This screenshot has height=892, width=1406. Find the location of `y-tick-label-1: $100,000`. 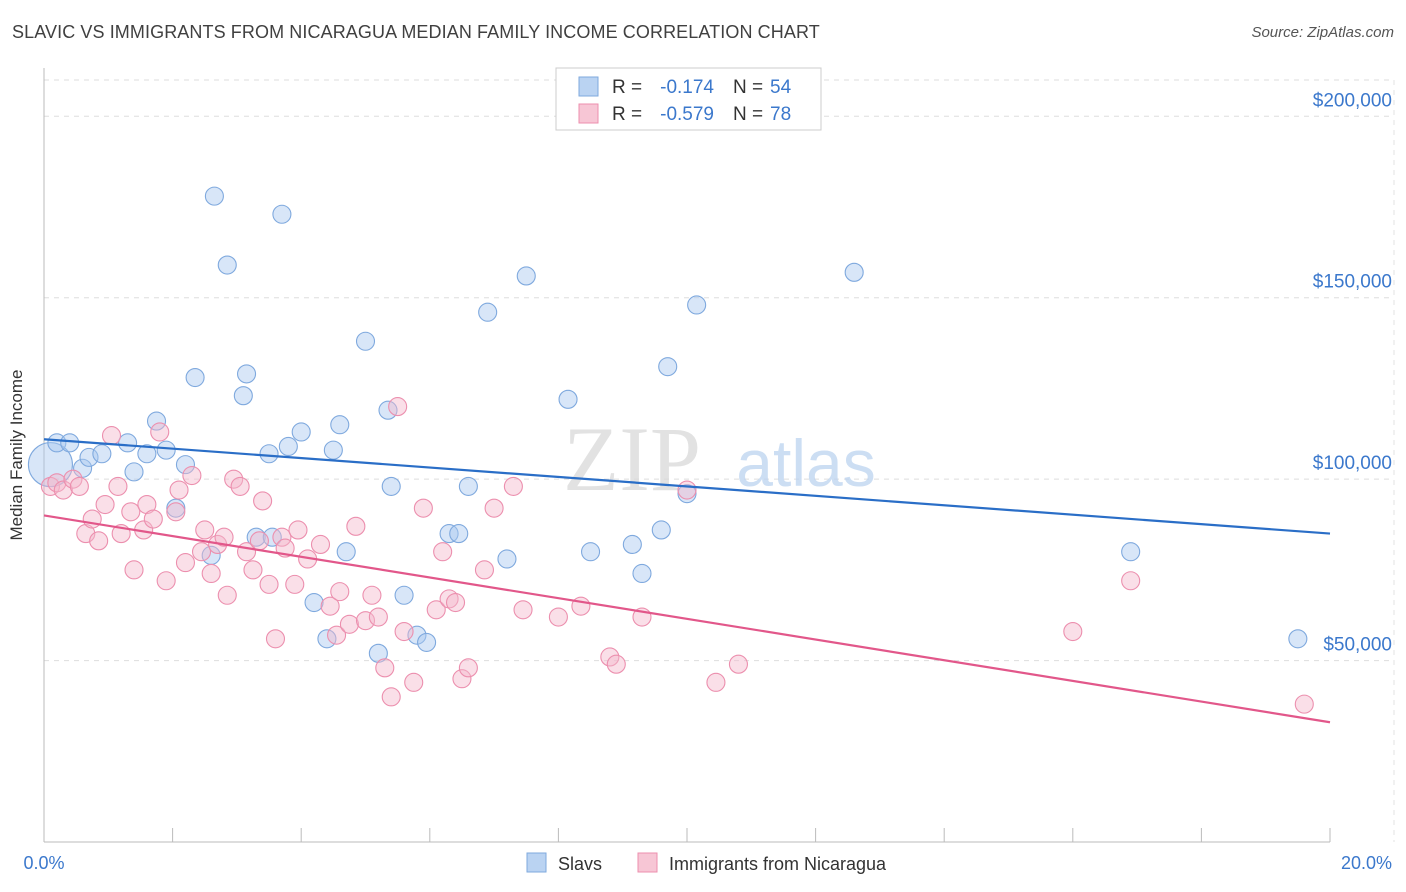

y-tick-label-1: $100,000 is located at coordinates (1352, 463).